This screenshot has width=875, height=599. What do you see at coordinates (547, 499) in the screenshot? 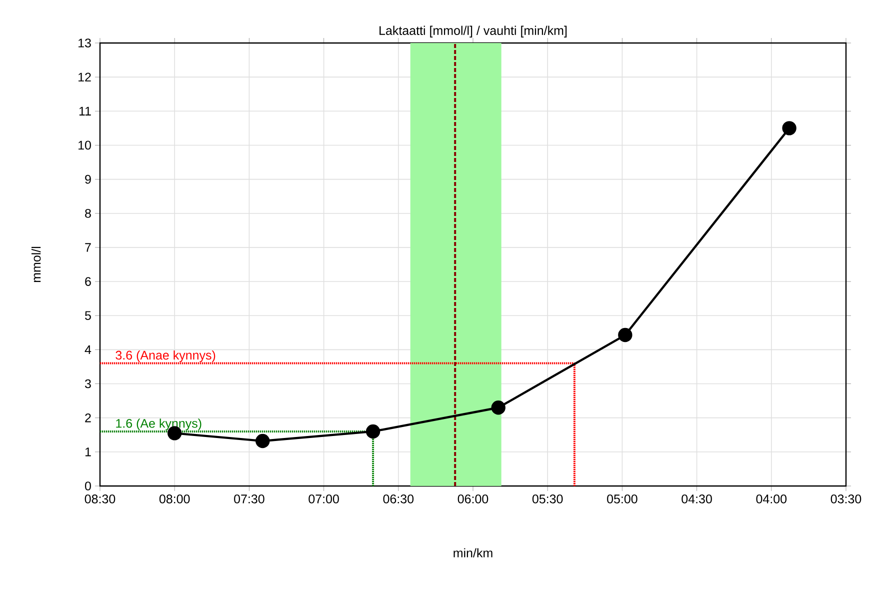
I see `x-tick-label: 05:30` at bounding box center [547, 499].